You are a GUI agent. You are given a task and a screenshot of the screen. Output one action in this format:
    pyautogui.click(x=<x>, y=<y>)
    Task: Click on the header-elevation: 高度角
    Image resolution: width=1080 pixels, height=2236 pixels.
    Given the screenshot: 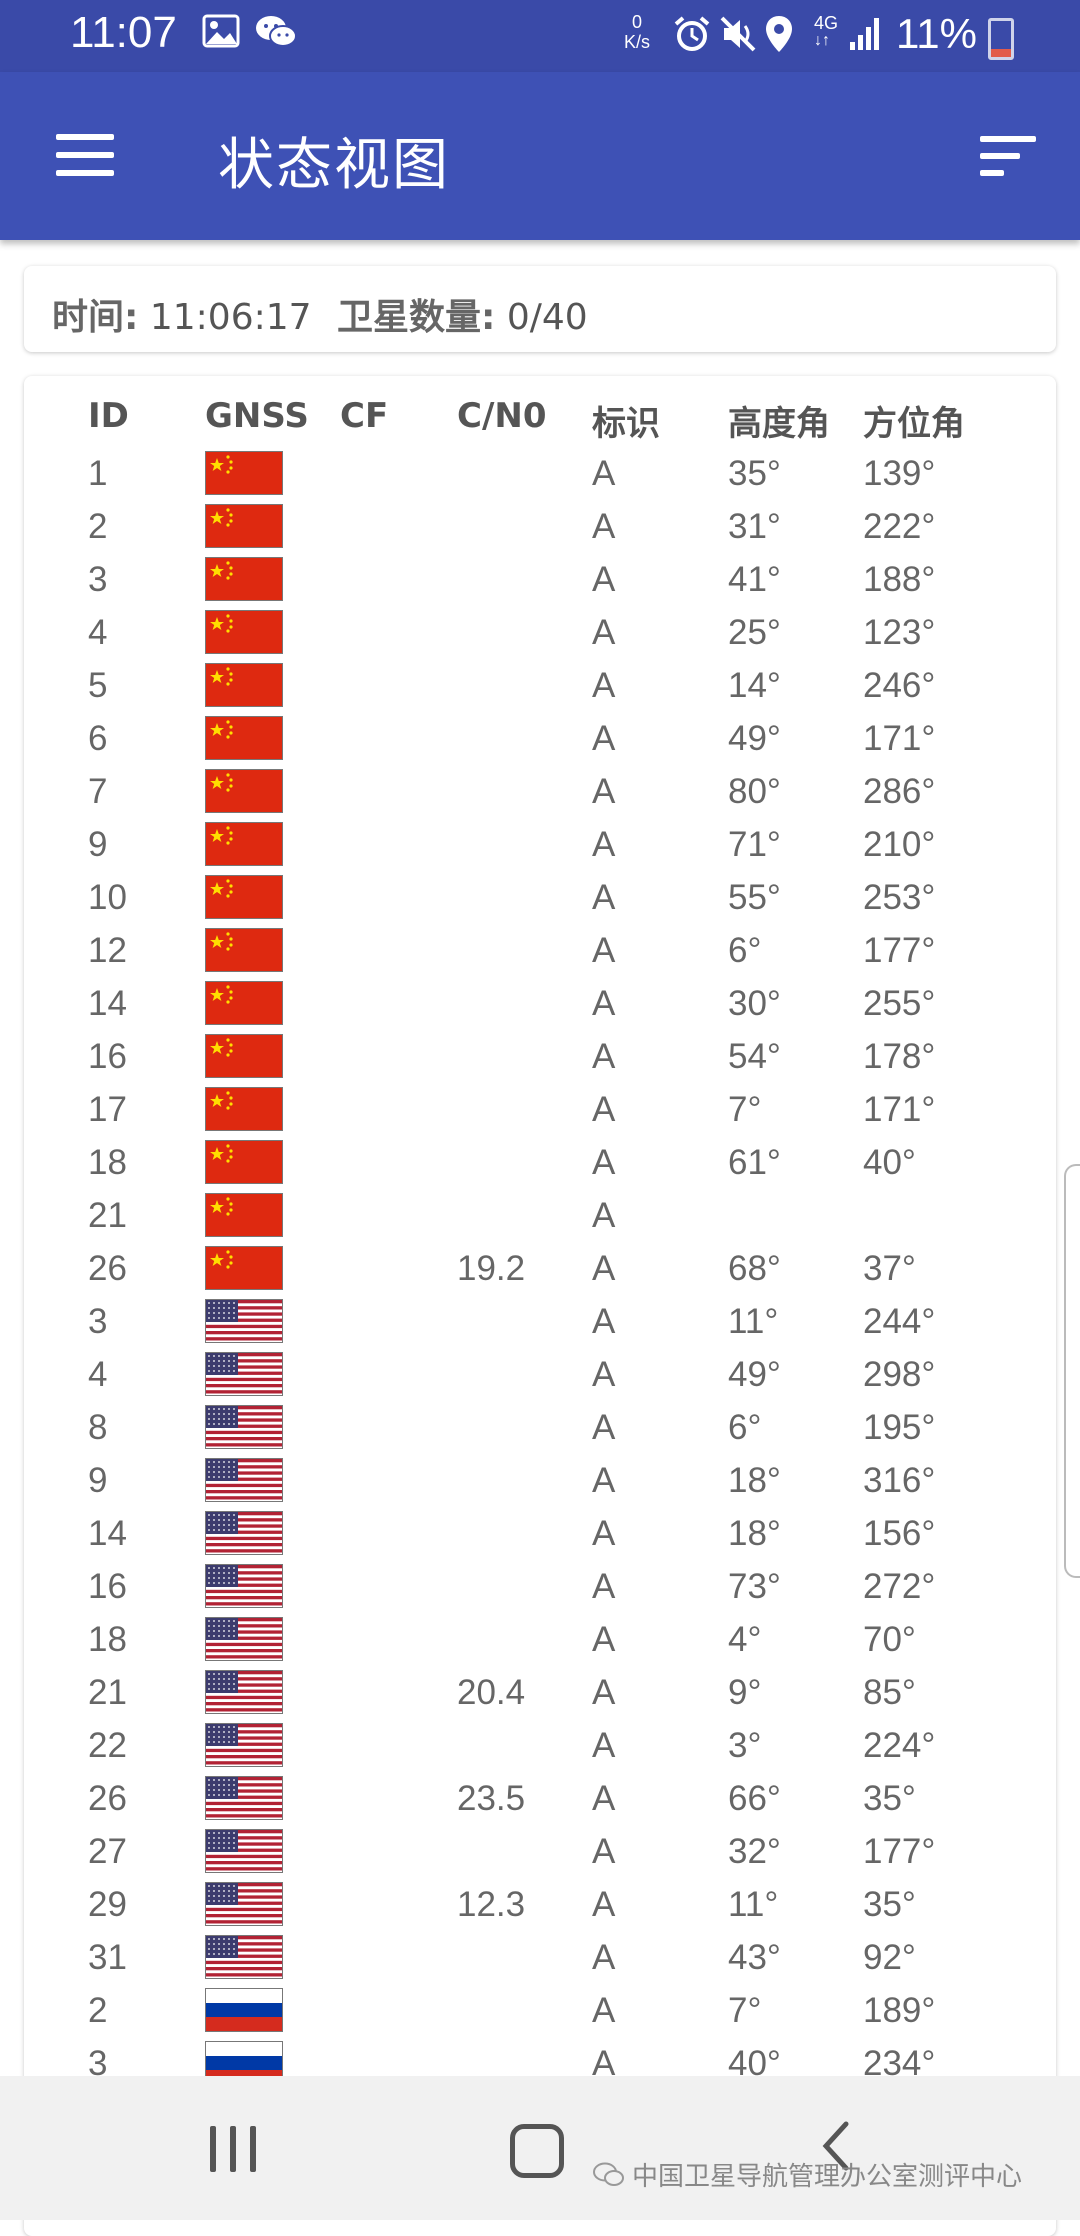 What is the action you would take?
    pyautogui.click(x=779, y=424)
    